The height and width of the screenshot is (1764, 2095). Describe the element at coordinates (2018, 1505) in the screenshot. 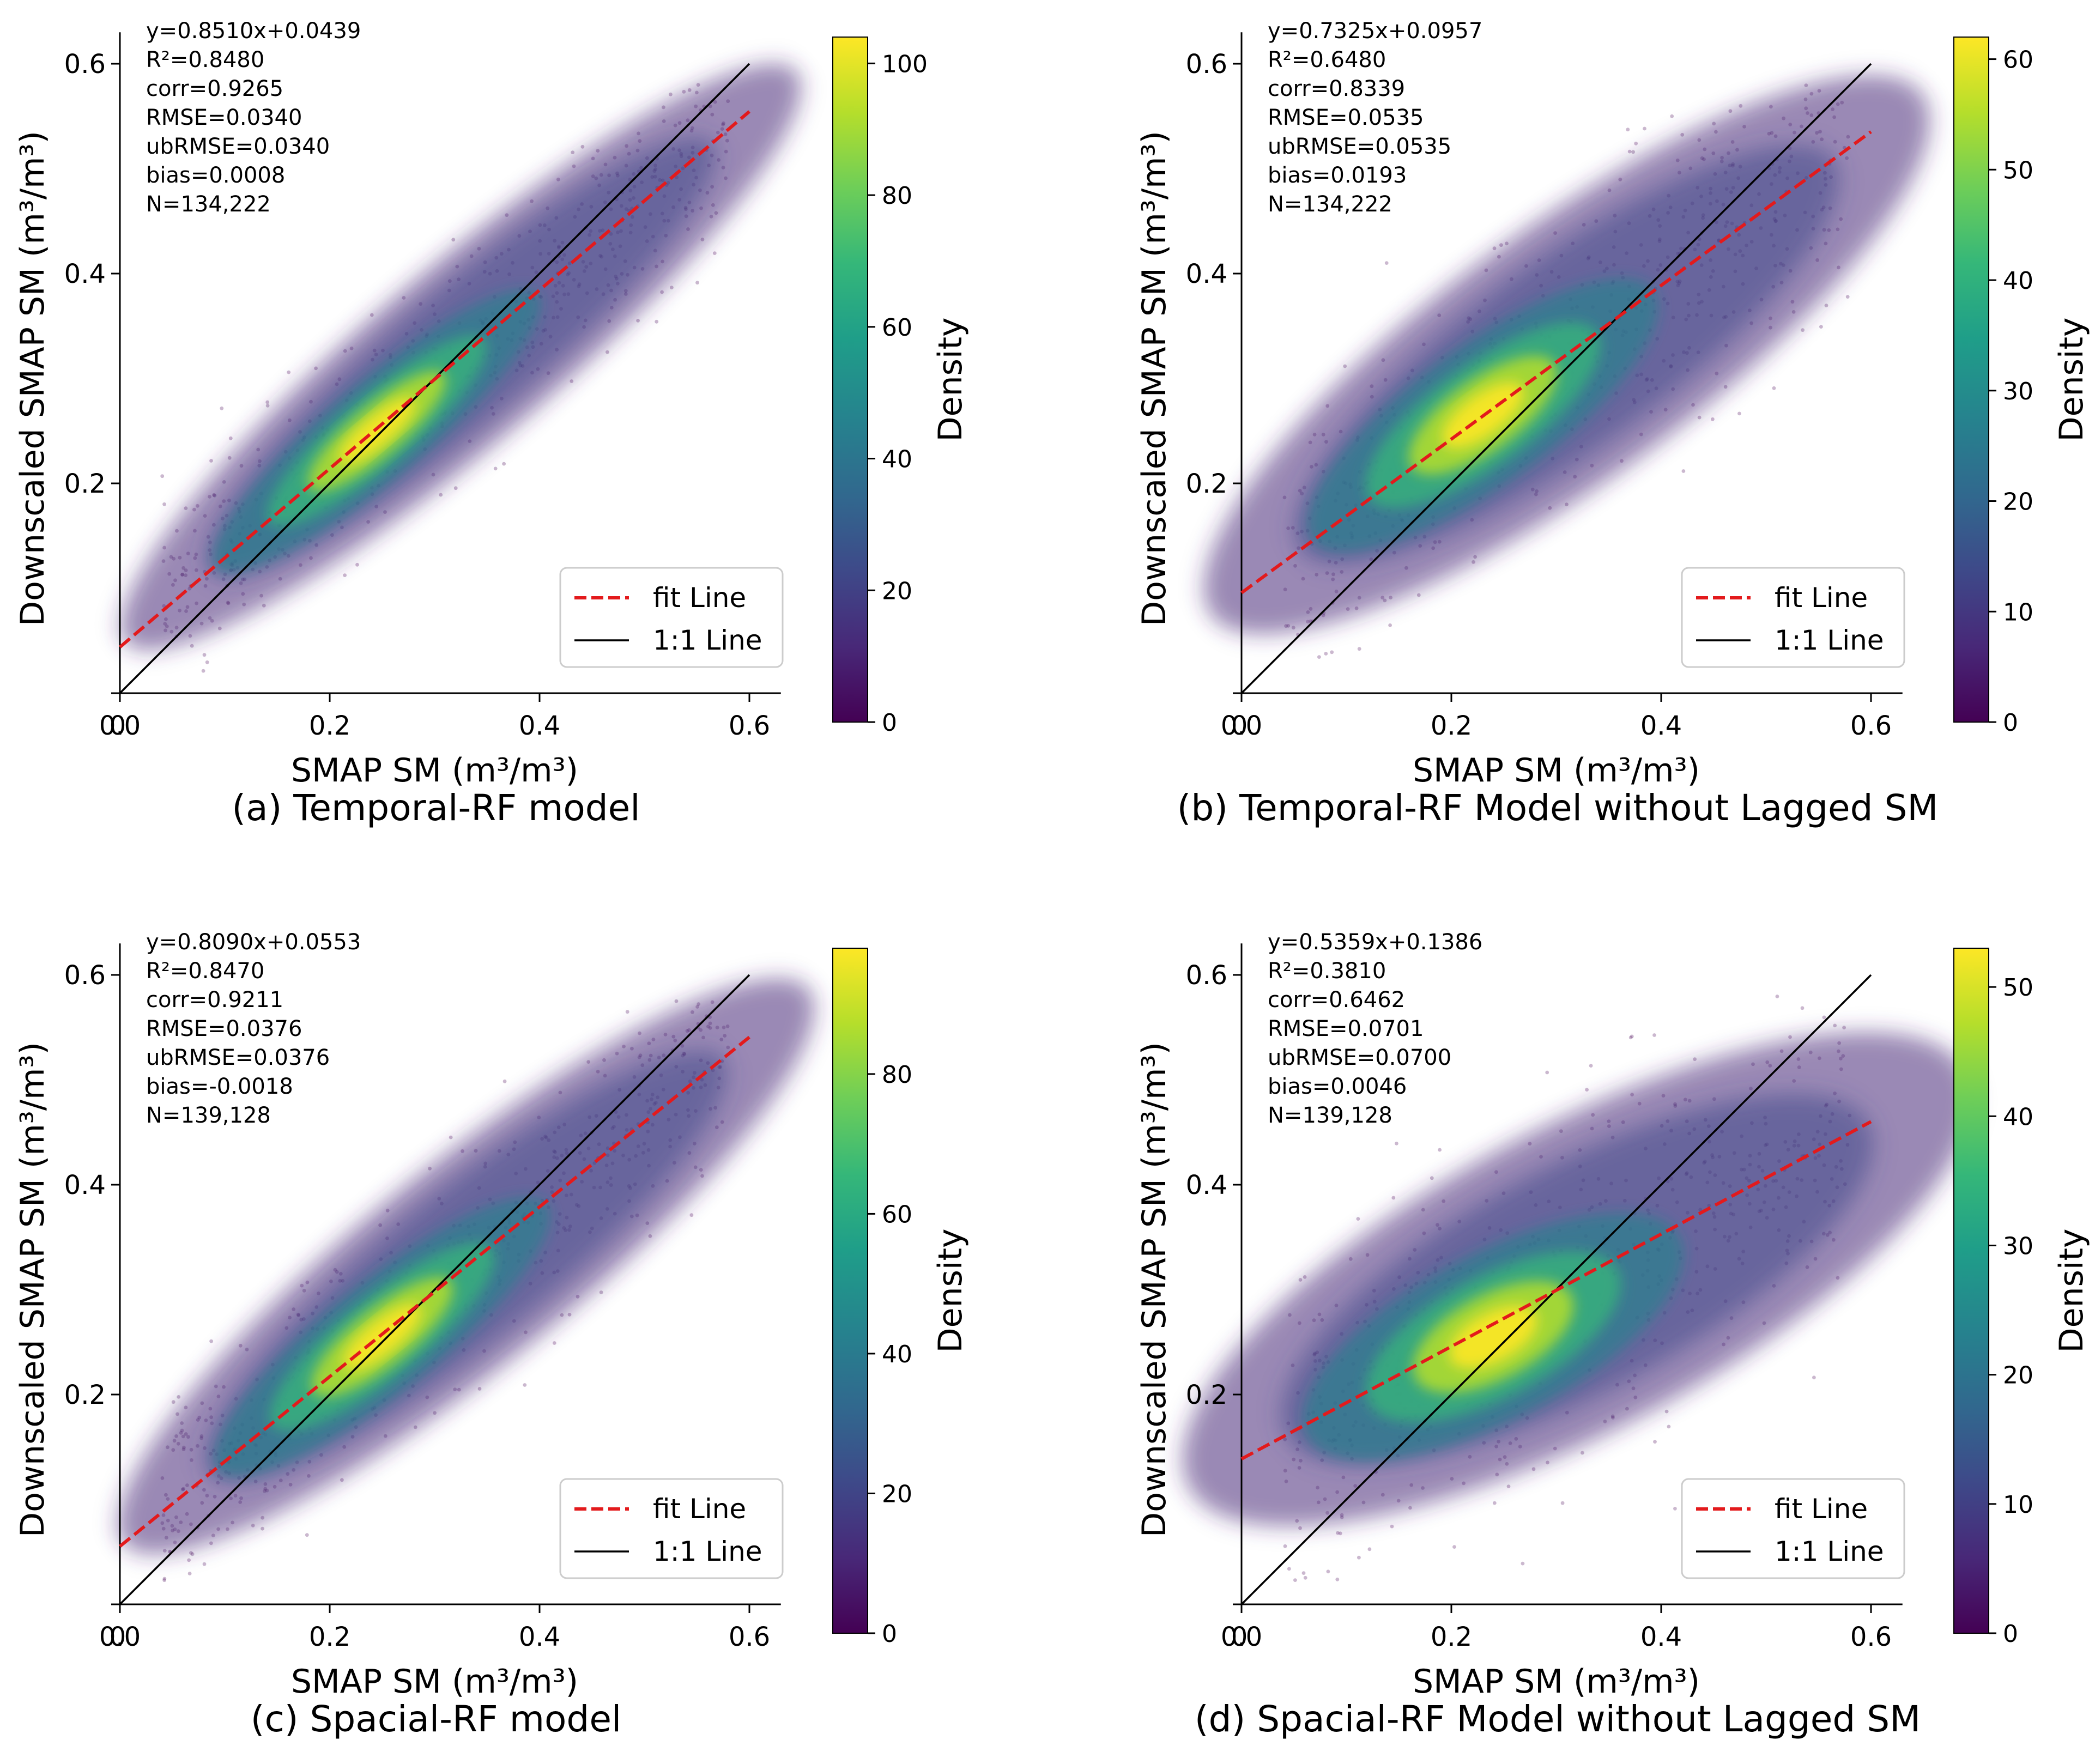

I see `colorbar-tick-label: 10` at that location.